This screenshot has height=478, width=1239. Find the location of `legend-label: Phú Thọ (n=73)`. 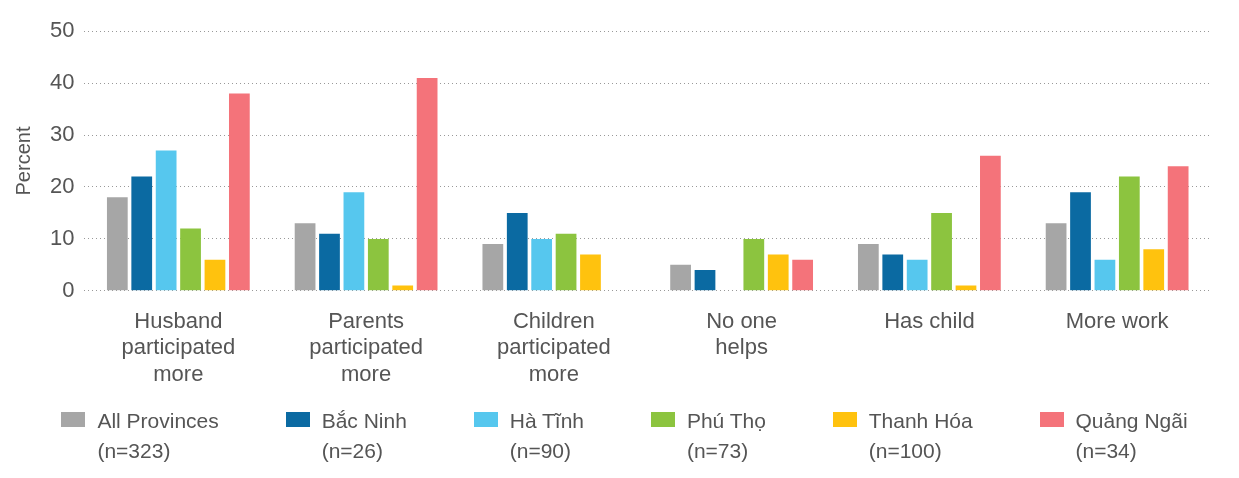

legend-label: Phú Thọ (n=73) is located at coordinates (726, 436).